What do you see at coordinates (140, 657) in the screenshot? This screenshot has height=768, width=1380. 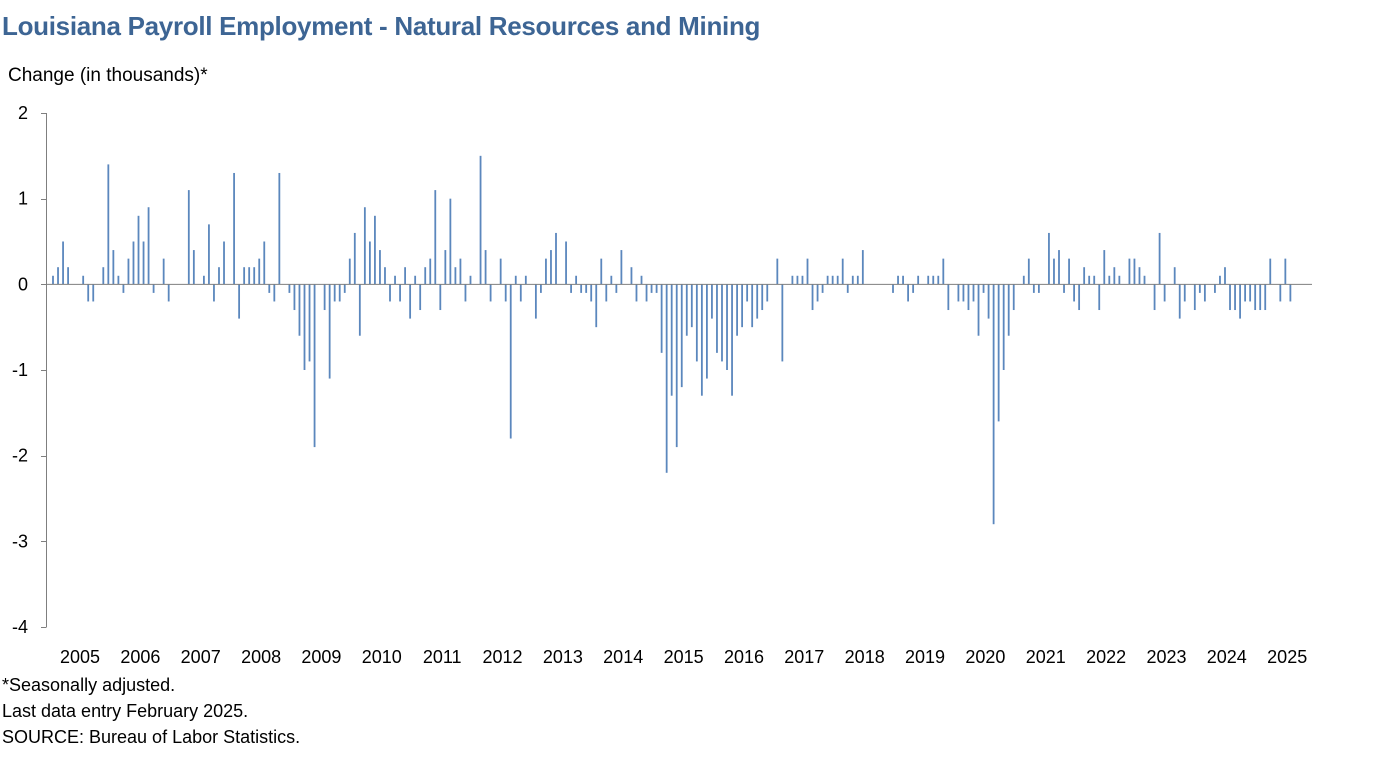 I see `x-tick-label: 2006` at bounding box center [140, 657].